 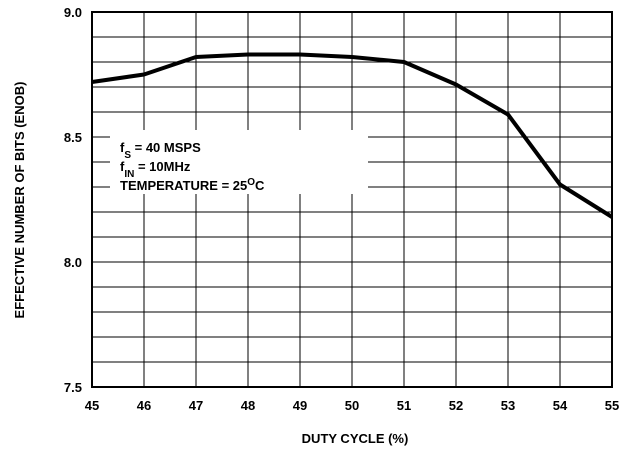 I want to click on annotation-box, so click(x=239, y=162).